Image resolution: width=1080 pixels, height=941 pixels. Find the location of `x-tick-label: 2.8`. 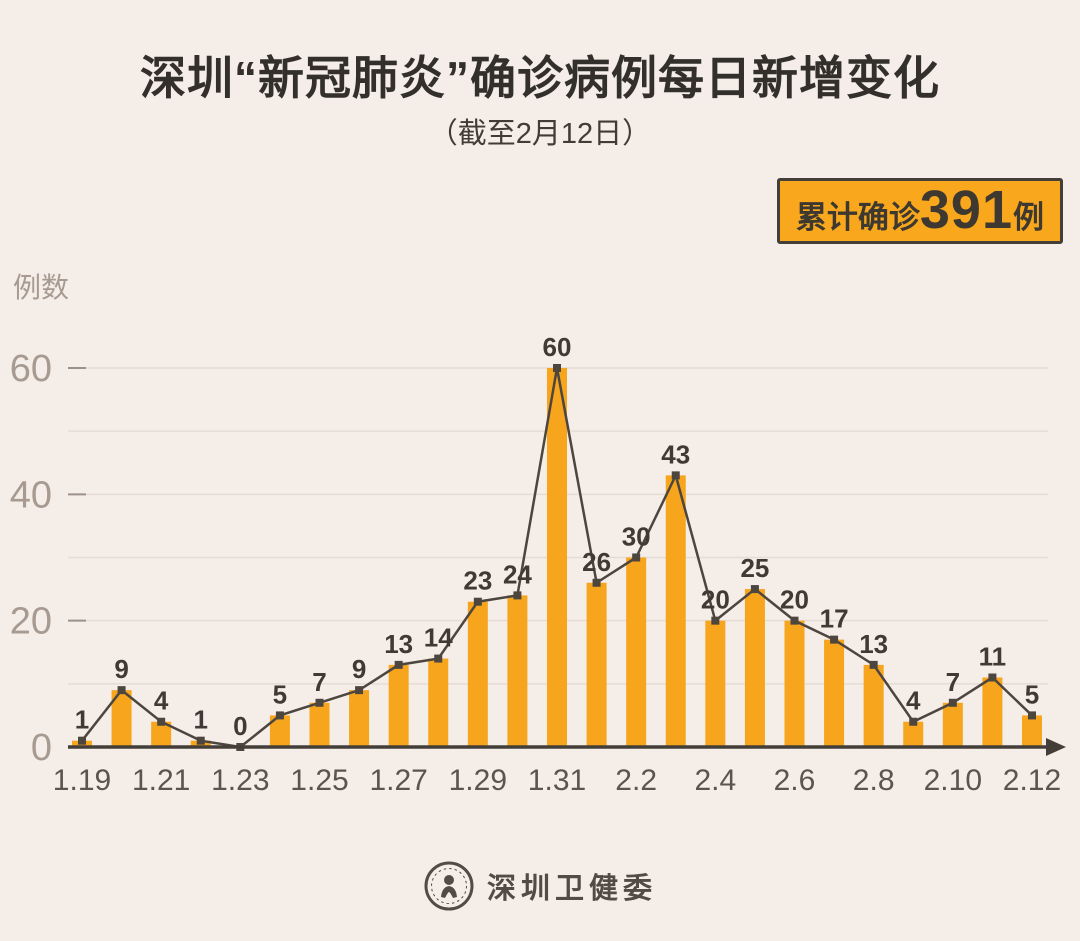

x-tick-label: 2.8 is located at coordinates (874, 780).